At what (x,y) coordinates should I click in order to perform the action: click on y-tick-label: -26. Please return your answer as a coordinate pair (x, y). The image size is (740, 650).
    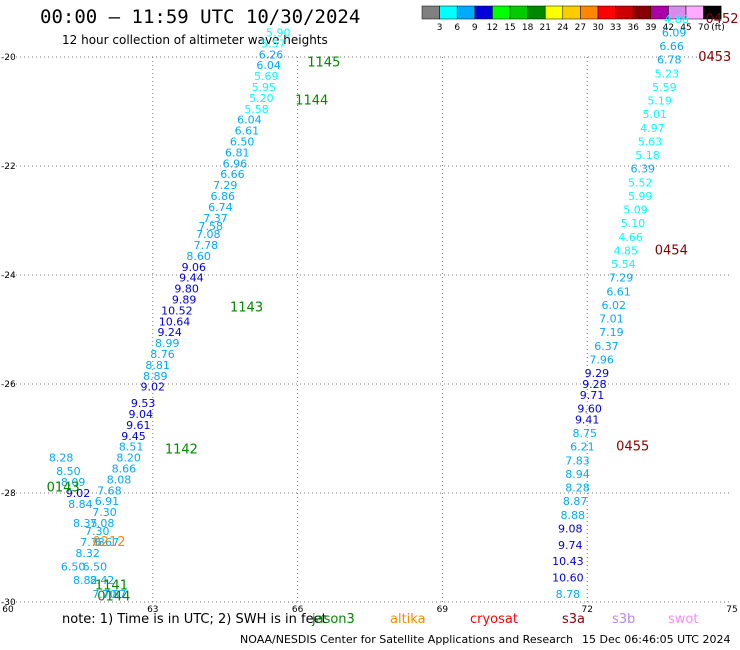
    Looking at the image, I should click on (8, 385).